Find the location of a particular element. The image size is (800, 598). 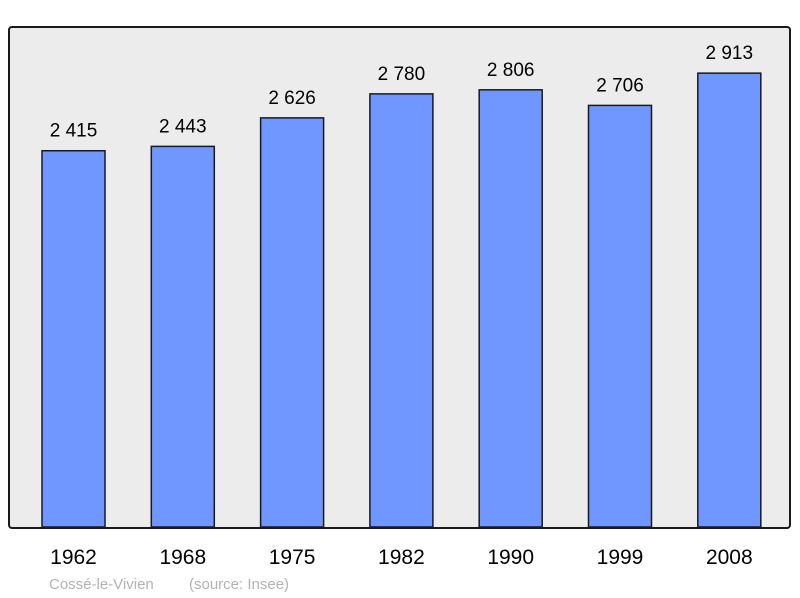

bar-2008 is located at coordinates (729, 300).